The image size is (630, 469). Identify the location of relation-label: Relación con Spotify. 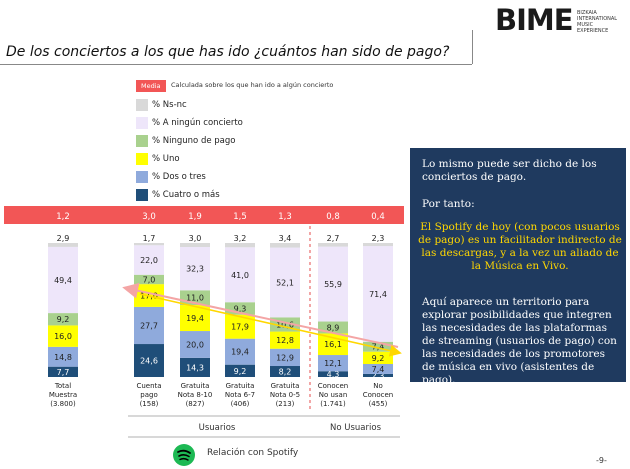
(253, 453).